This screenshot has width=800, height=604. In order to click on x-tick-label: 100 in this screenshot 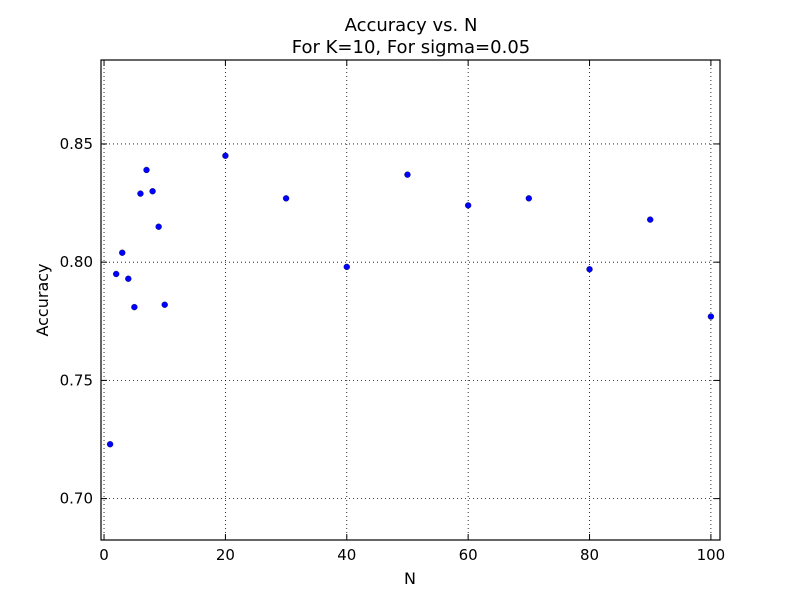, I will do `click(711, 555)`.